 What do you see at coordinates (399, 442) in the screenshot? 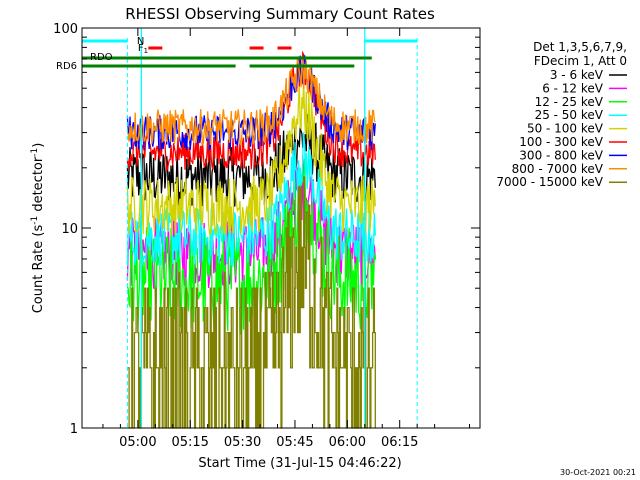
I see `x-tick-label-6: 06:15` at bounding box center [399, 442].